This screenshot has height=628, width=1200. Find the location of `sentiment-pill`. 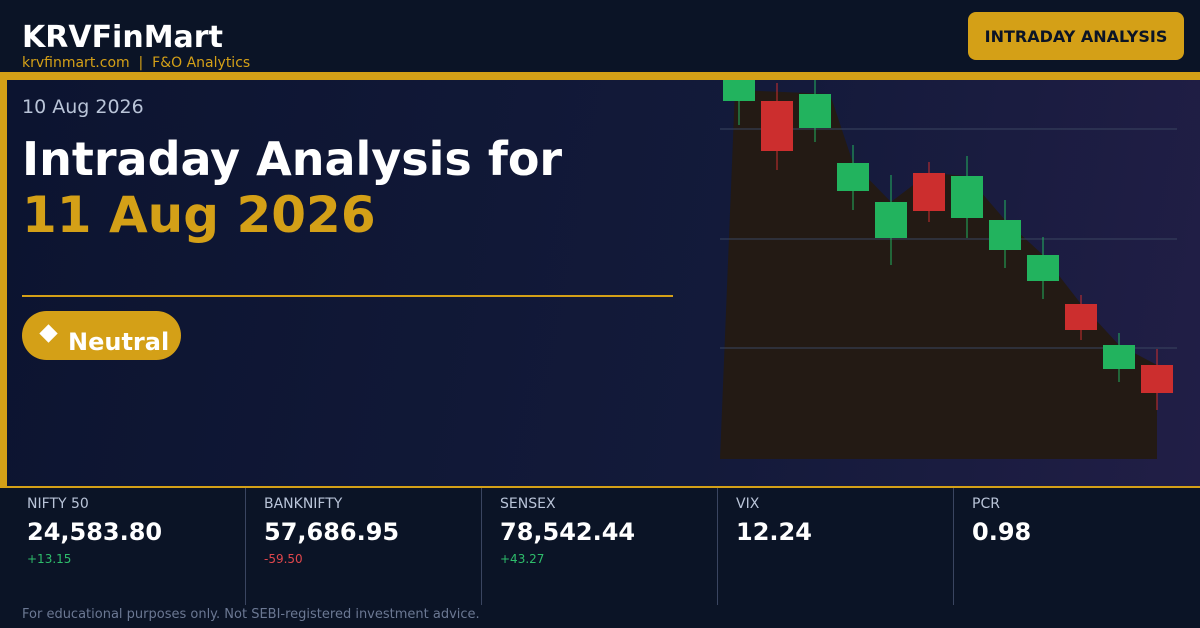

sentiment-pill is located at coordinates (101, 335).